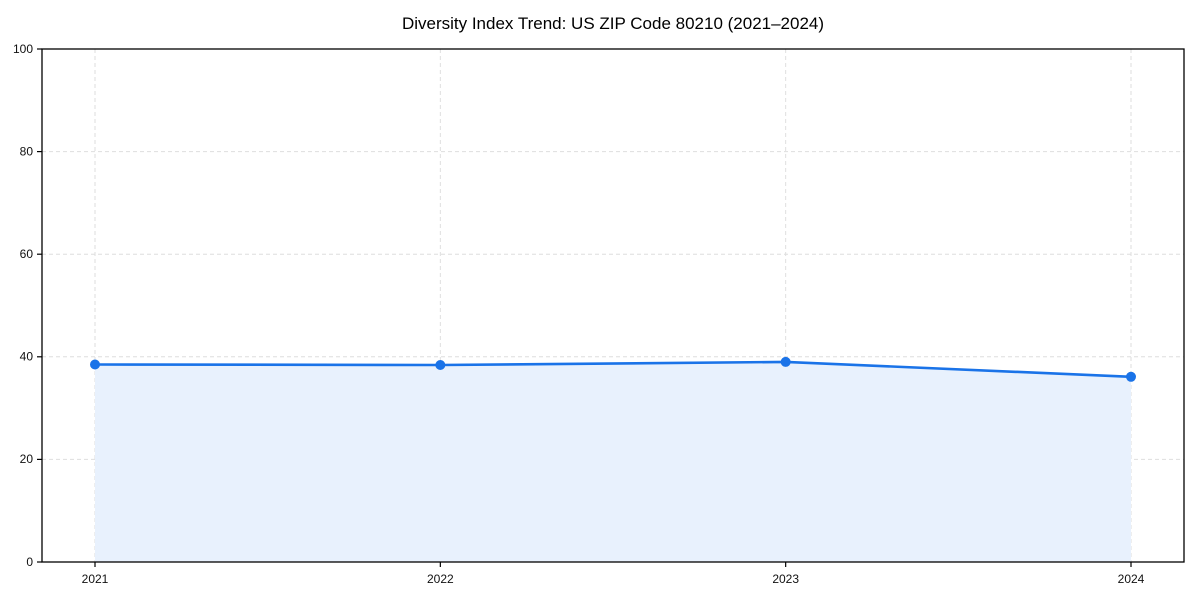 This screenshot has width=1200, height=600. I want to click on x-tick-label: 2024, so click(1131, 579).